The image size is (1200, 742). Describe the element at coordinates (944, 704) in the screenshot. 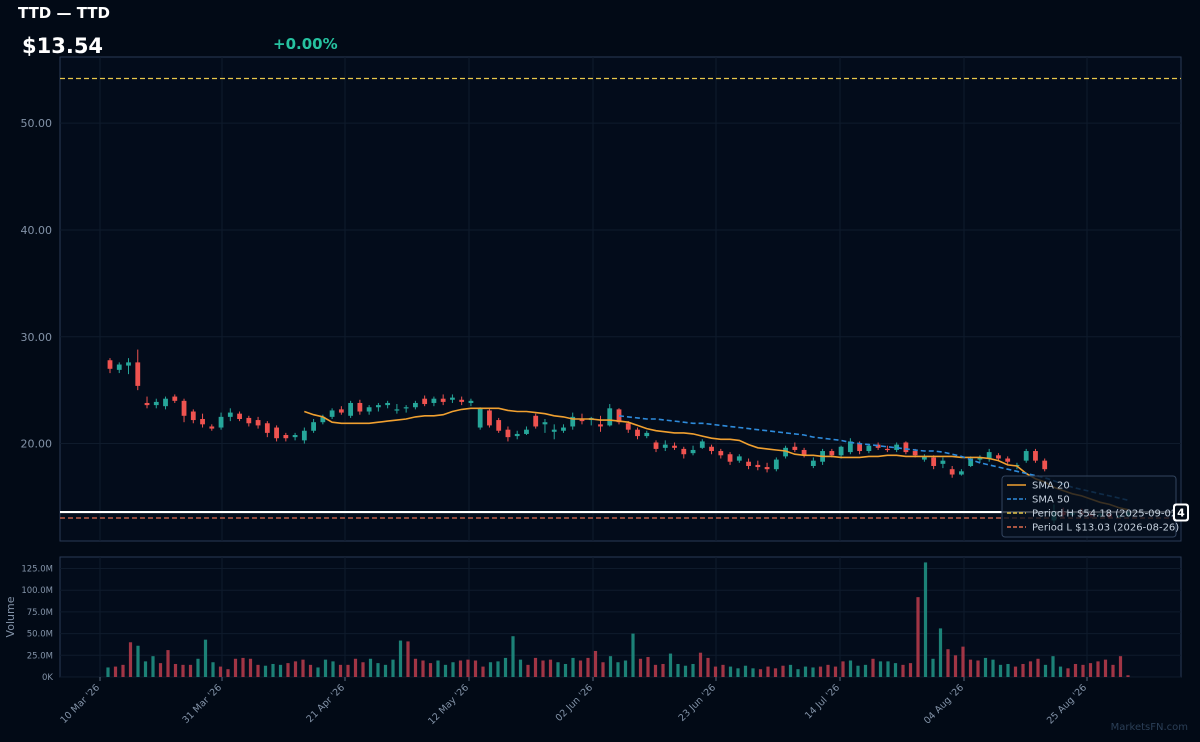

I see `x-tick-label: 04 Aug '26` at that location.